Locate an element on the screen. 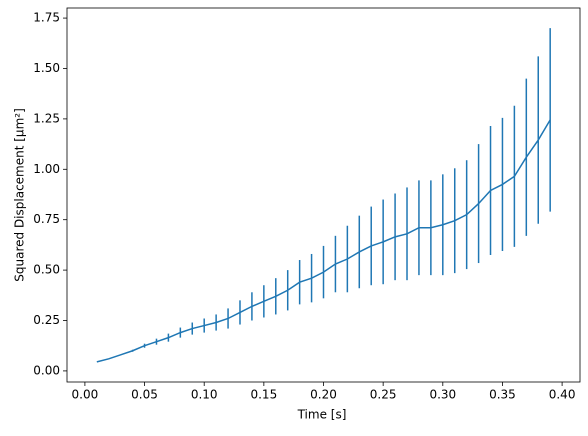  y-tick-label: 1.00 is located at coordinates (46, 169).